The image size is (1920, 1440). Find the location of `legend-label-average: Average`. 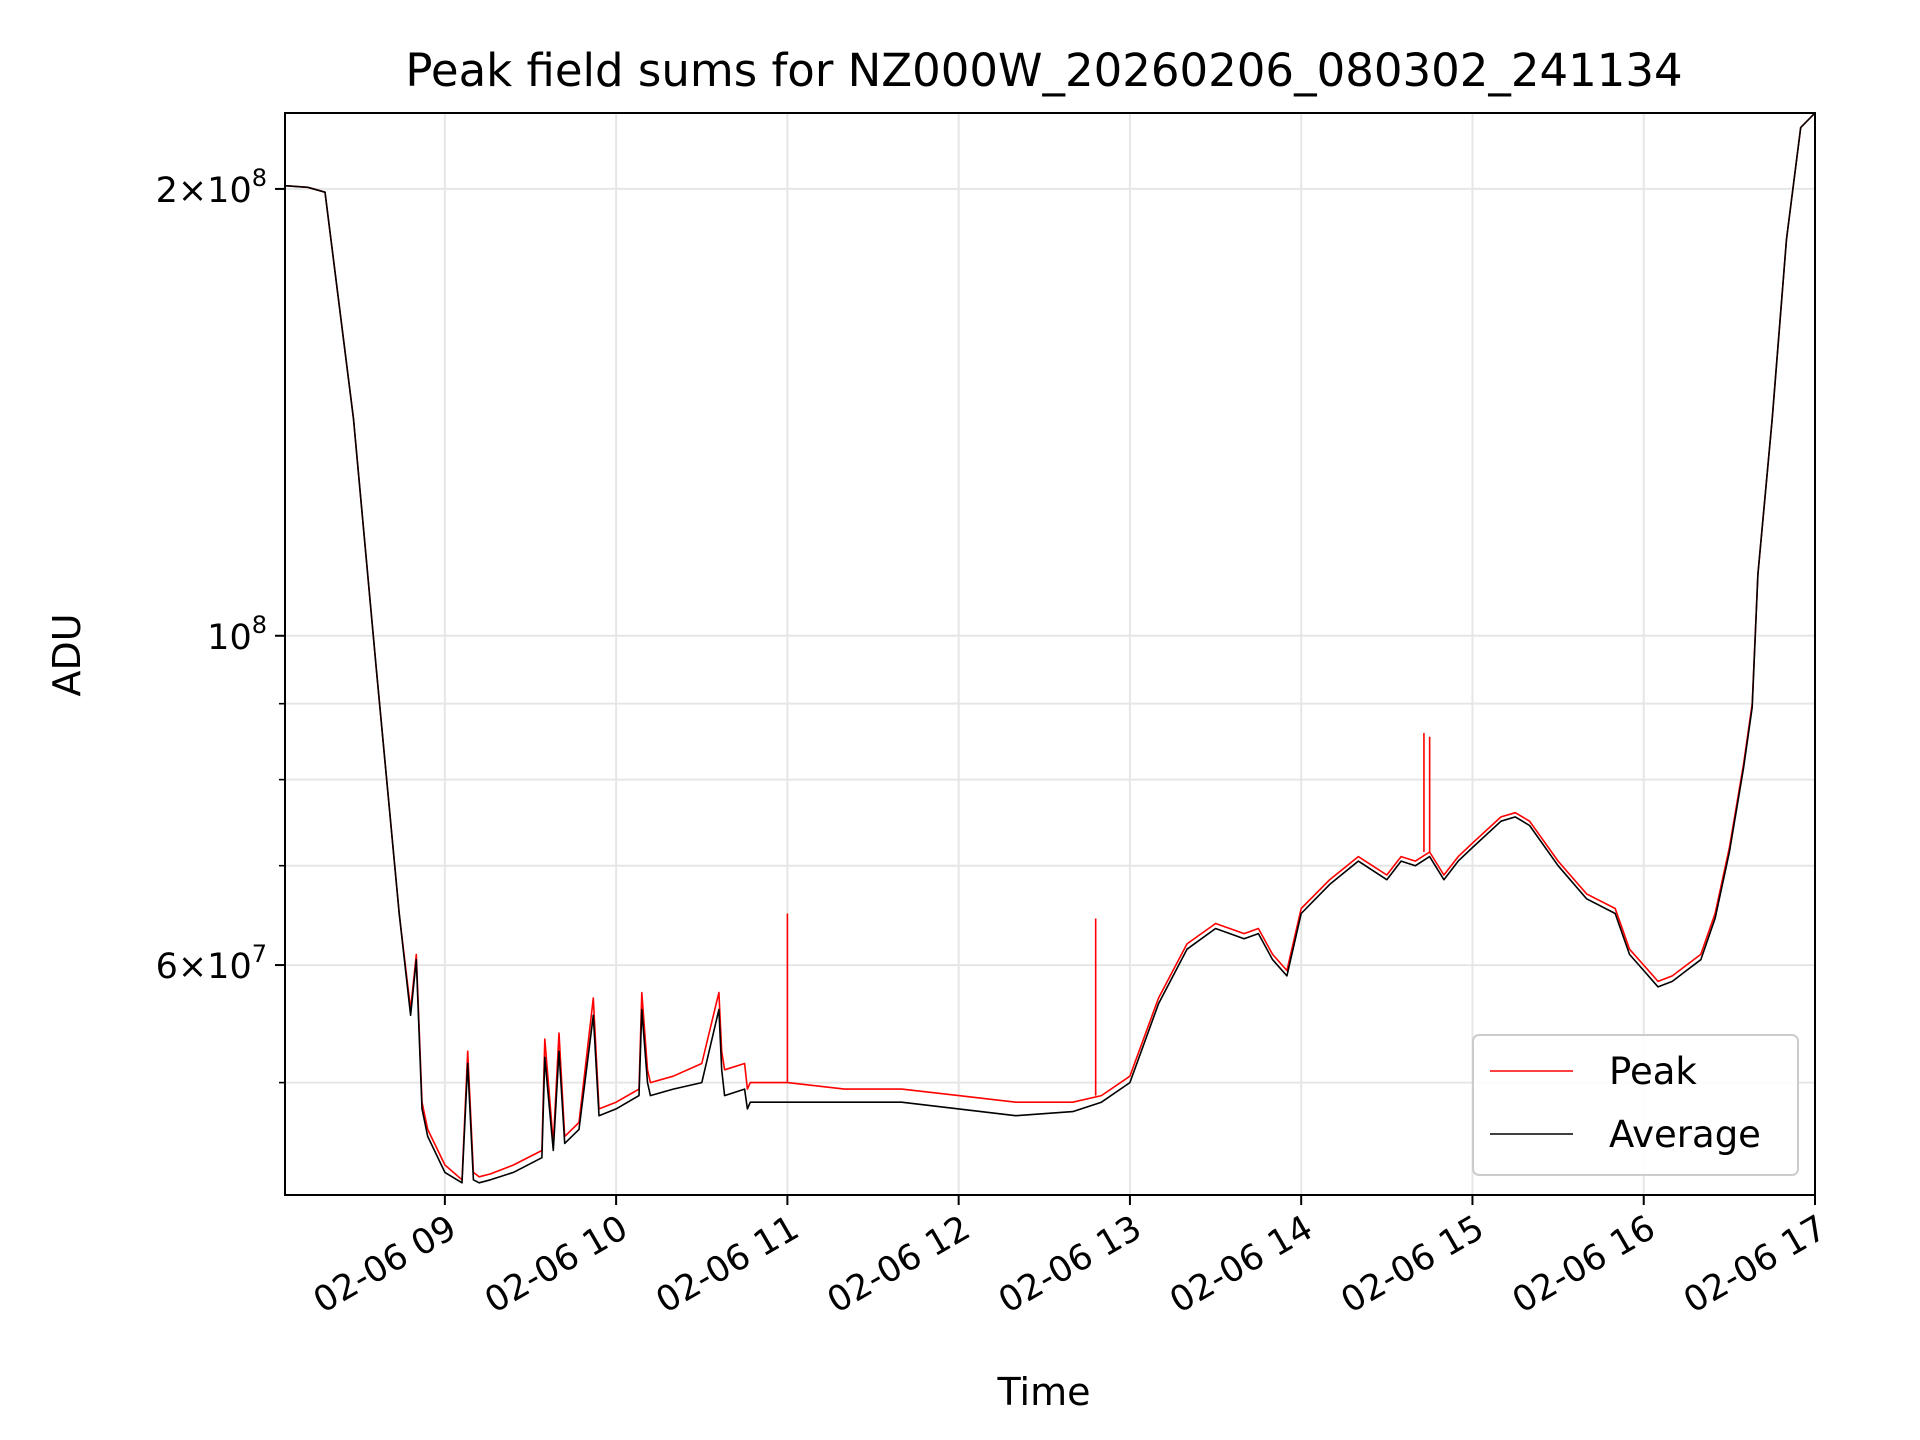

legend-label-average: Average is located at coordinates (1685, 1134).